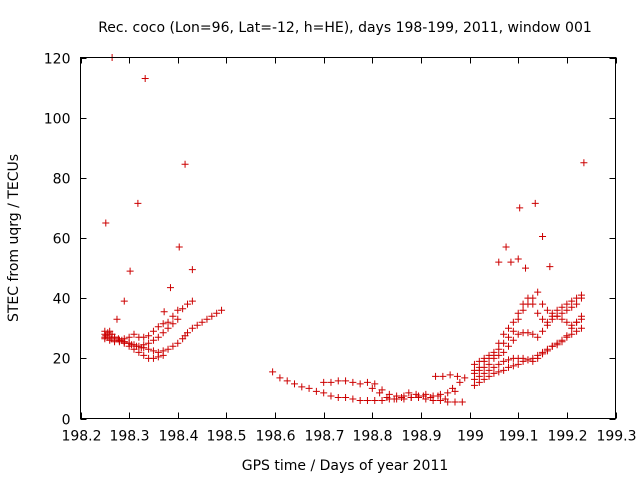 This screenshot has width=640, height=480. I want to click on x-tick-label: 198.2, so click(81, 437).